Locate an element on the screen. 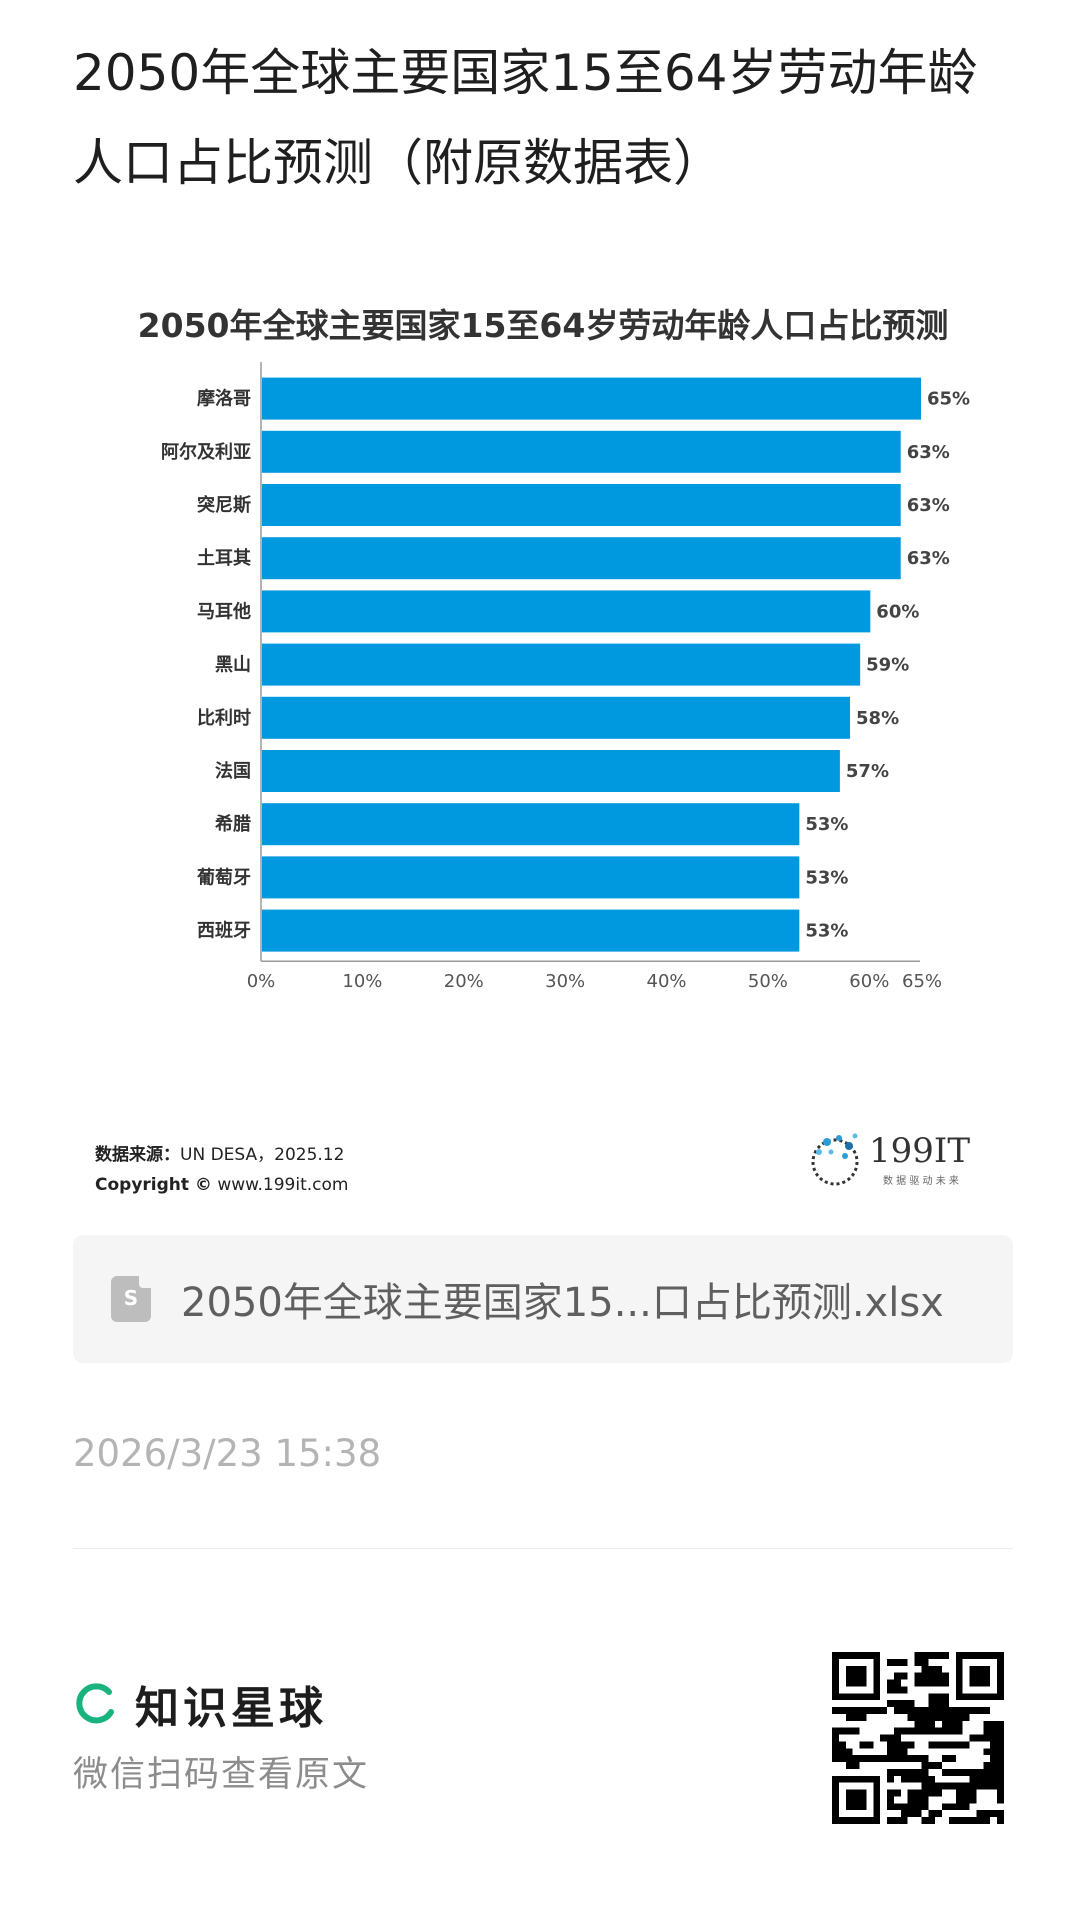 This screenshot has width=1080, height=1913. brand-slogan: 数 据 驱 动 未 来 is located at coordinates (921, 1180).